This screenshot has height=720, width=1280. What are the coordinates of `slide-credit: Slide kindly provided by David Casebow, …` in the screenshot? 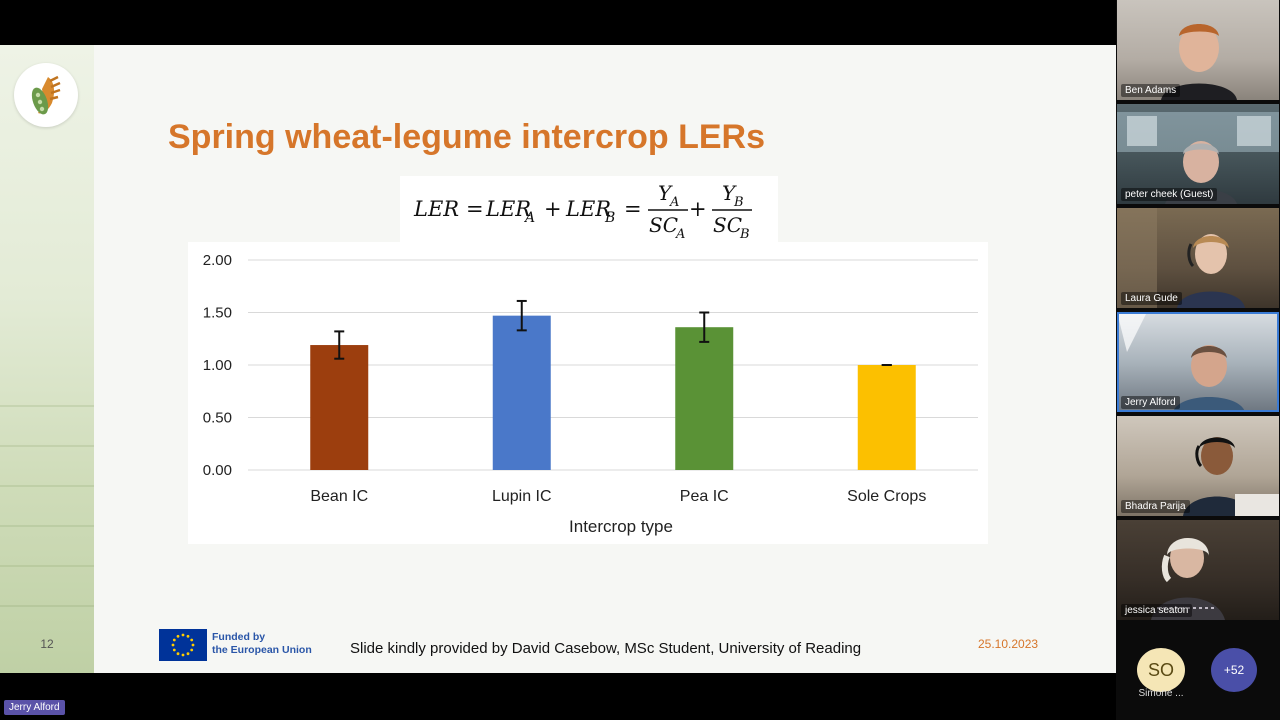 It's located at (606, 648).